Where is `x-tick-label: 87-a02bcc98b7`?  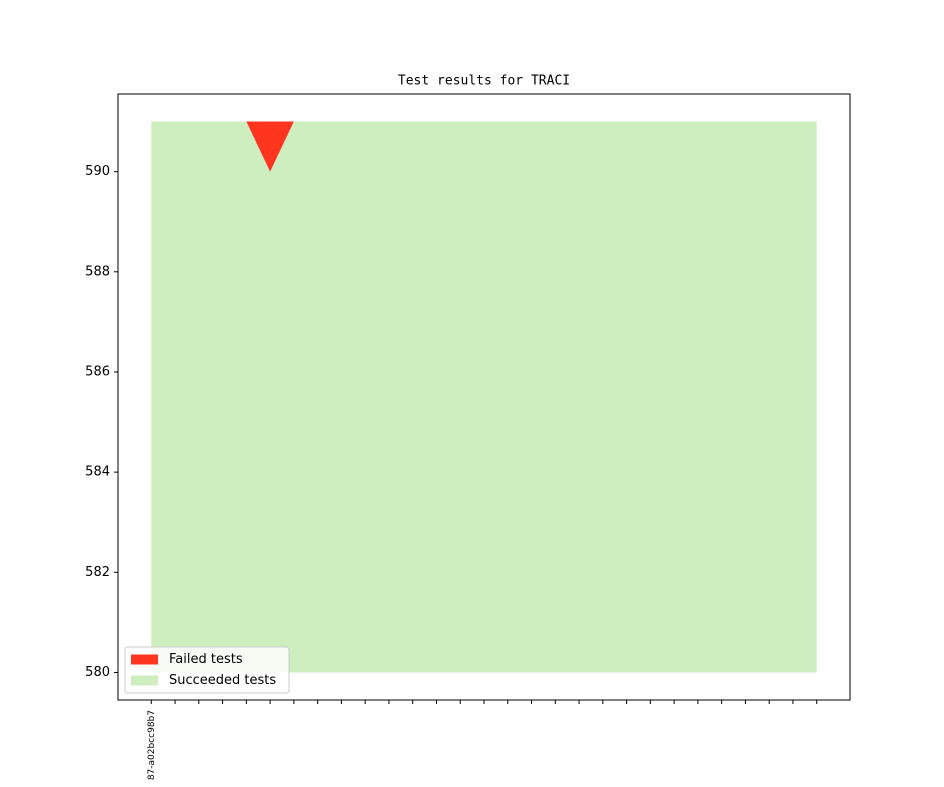
x-tick-label: 87-a02bcc98b7 is located at coordinates (152, 745).